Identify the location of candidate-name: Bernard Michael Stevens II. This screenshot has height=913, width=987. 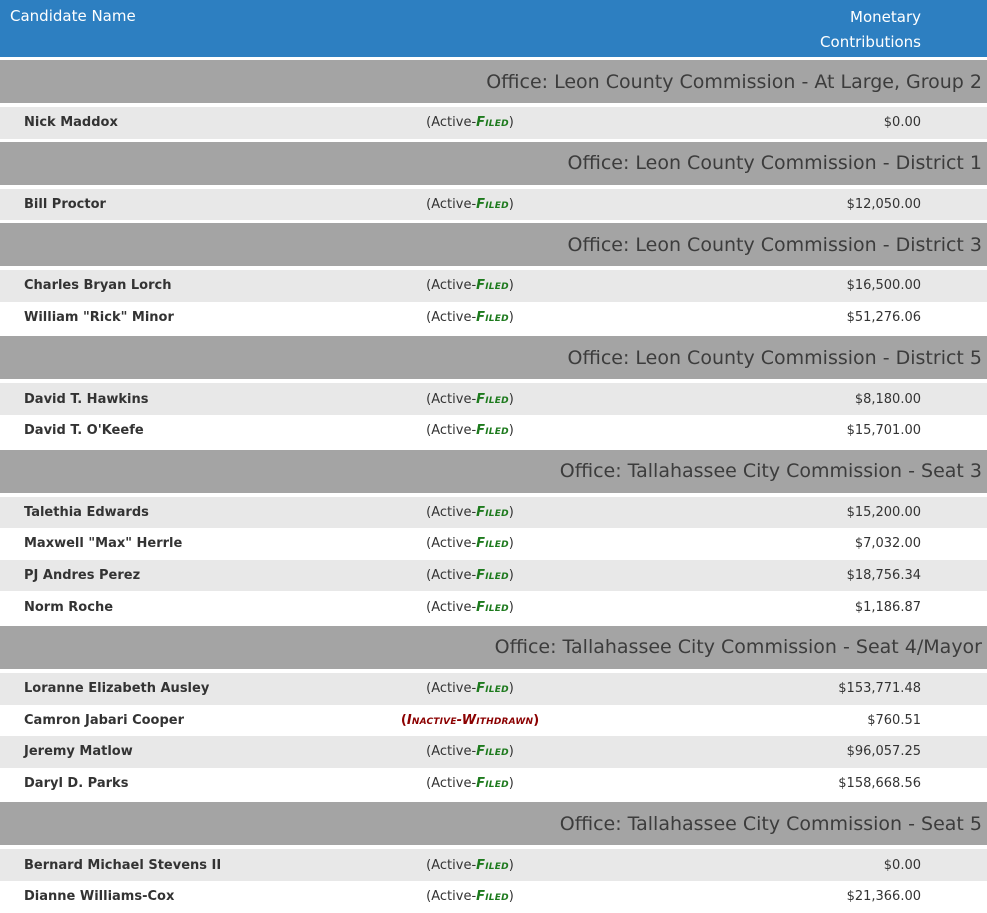
(123, 865).